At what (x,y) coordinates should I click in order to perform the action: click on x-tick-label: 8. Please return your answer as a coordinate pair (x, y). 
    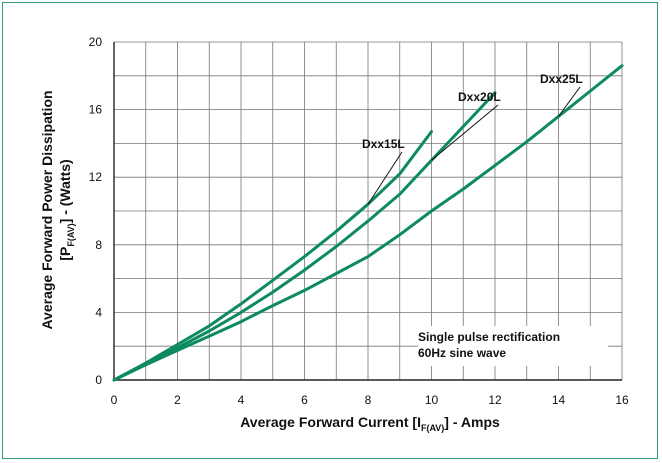
    Looking at the image, I should click on (368, 400).